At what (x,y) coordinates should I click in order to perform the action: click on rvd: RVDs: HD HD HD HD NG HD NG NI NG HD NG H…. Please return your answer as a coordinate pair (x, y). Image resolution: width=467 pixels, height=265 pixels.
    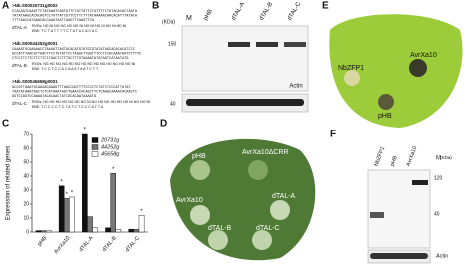
    Looking at the image, I should click on (91, 102).